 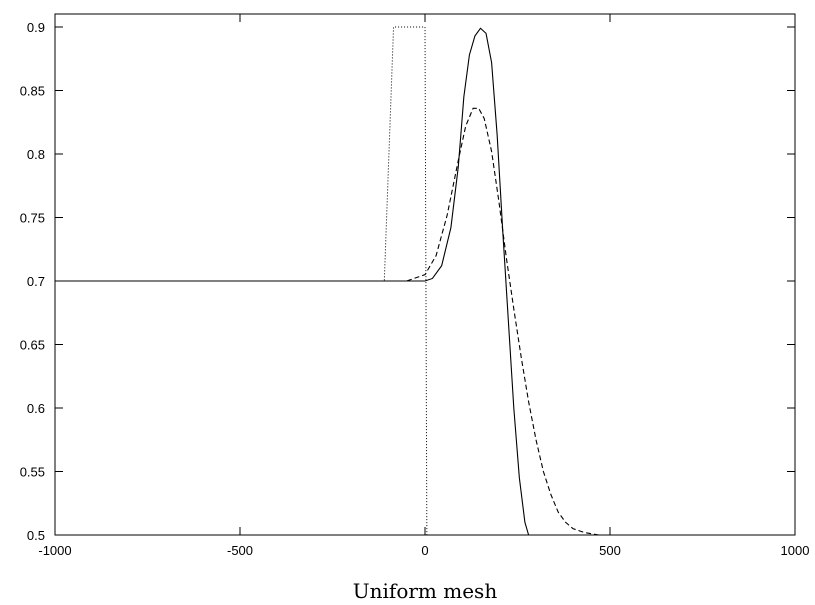 I want to click on x-tick-label: -500, so click(x=240, y=550).